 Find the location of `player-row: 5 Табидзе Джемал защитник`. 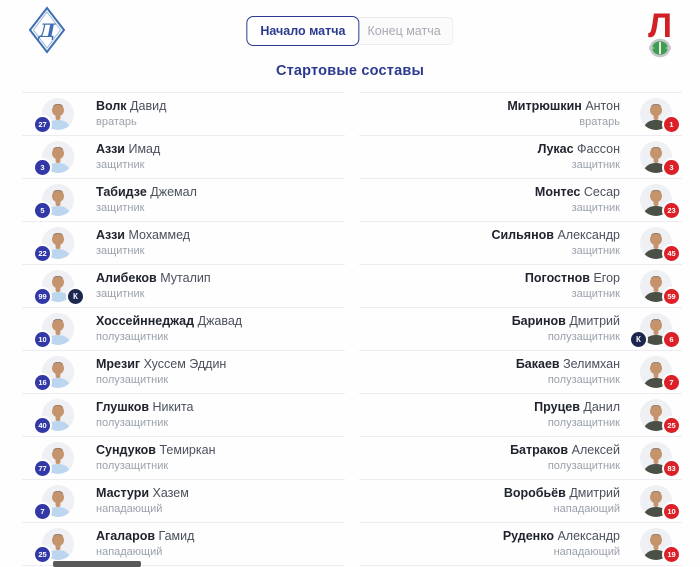

player-row: 5 Табидзе Джемал защитник is located at coordinates (183, 200).